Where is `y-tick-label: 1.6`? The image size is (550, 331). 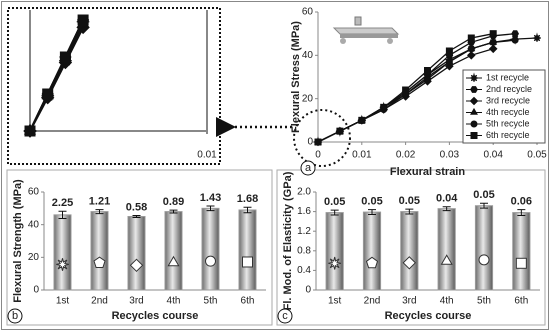
y-tick-label: 1.6 is located at coordinates (304, 211).